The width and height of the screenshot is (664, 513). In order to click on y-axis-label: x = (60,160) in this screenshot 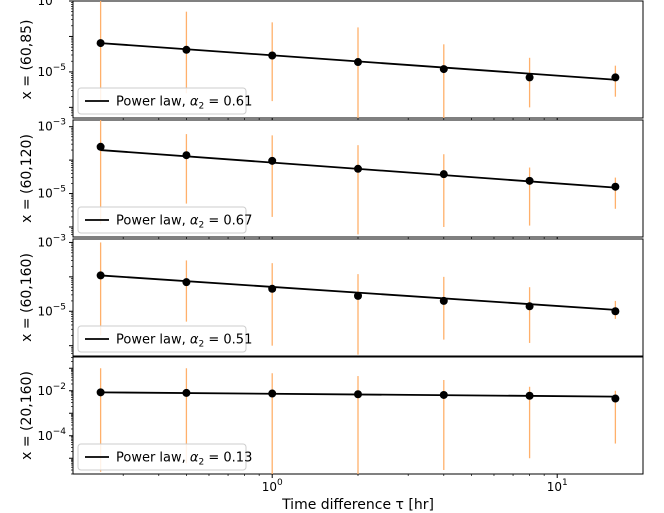, I will do `click(27, 297)`.